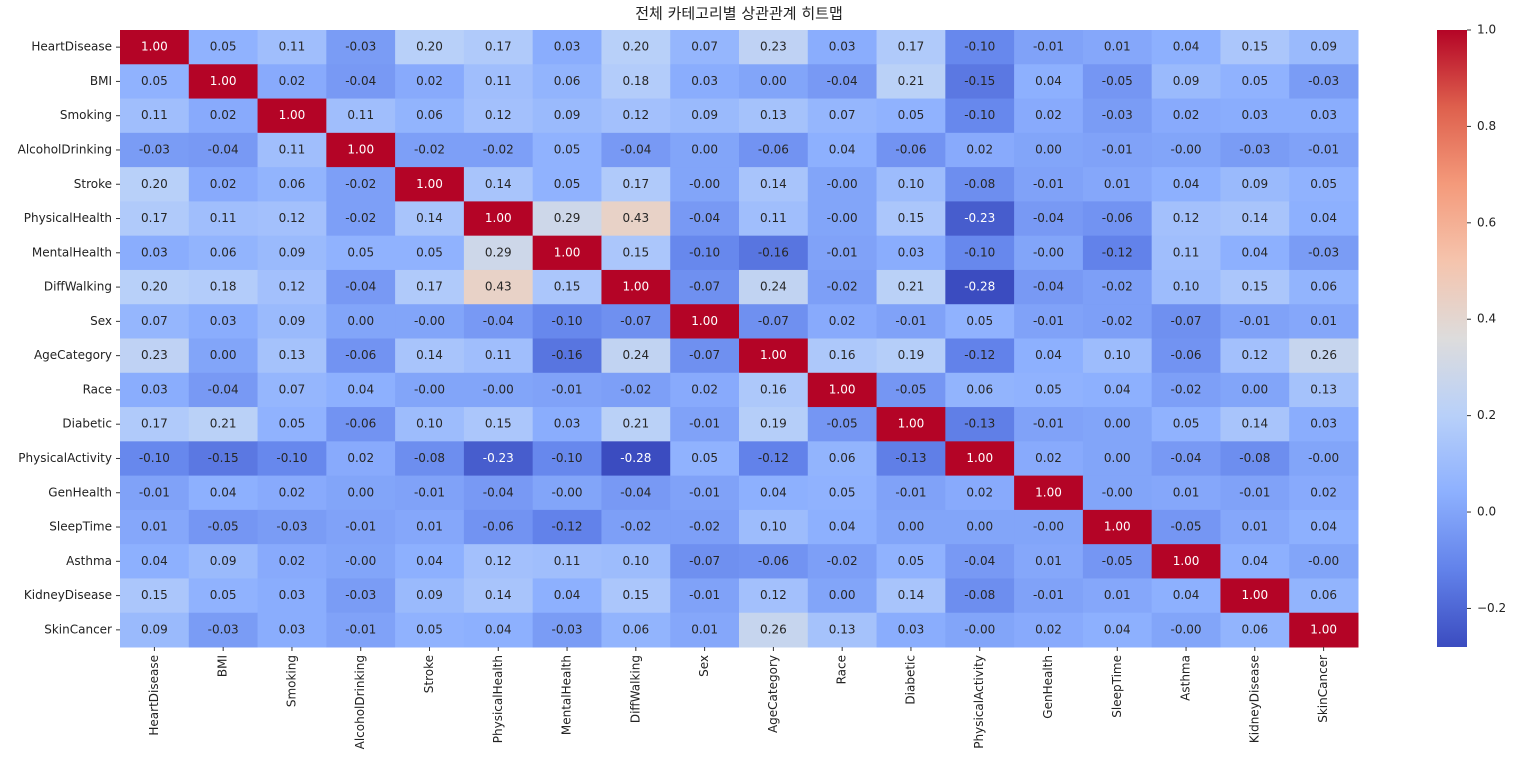 The height and width of the screenshot is (766, 1515). What do you see at coordinates (429, 561) in the screenshot?
I see `cell-label: 0.04` at bounding box center [429, 561].